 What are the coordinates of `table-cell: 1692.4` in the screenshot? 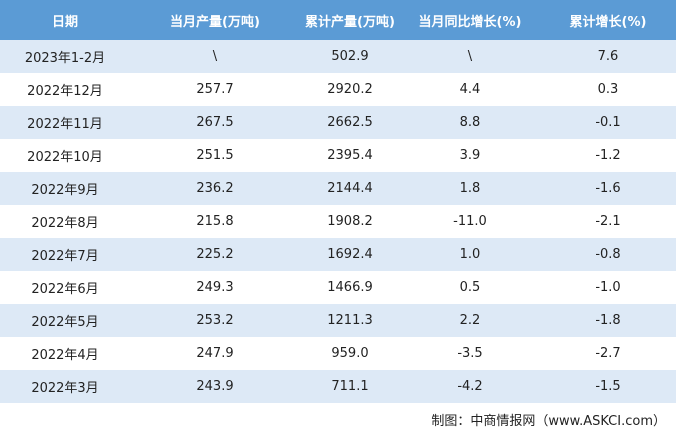 It's located at (350, 254).